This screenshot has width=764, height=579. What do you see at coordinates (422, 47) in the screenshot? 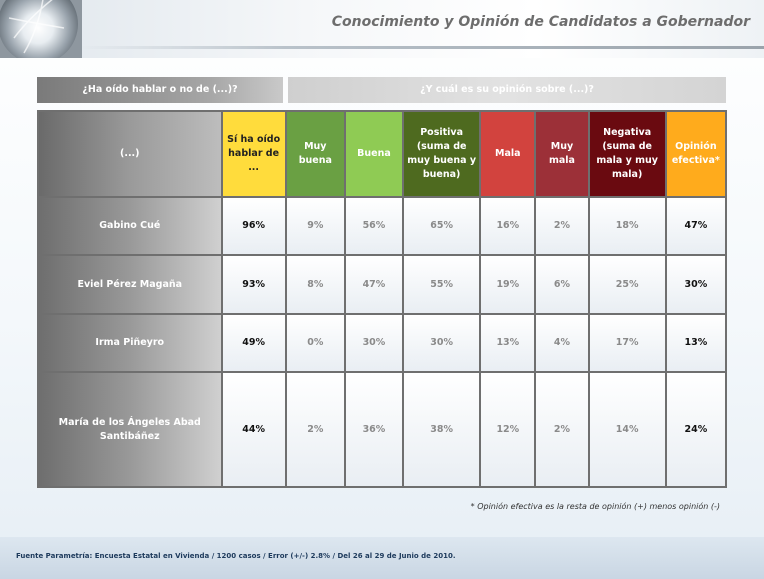
I see `header-divider` at bounding box center [422, 47].